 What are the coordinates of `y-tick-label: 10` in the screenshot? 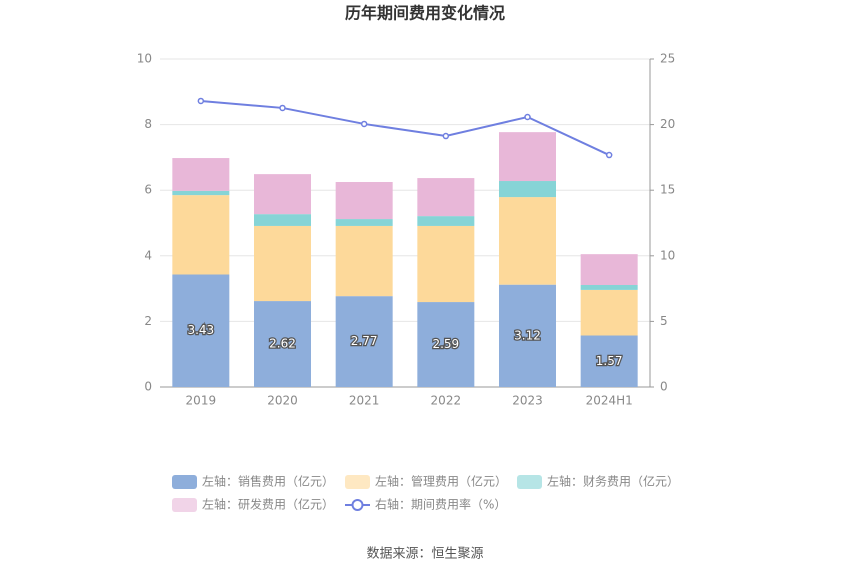 It's located at (144, 59).